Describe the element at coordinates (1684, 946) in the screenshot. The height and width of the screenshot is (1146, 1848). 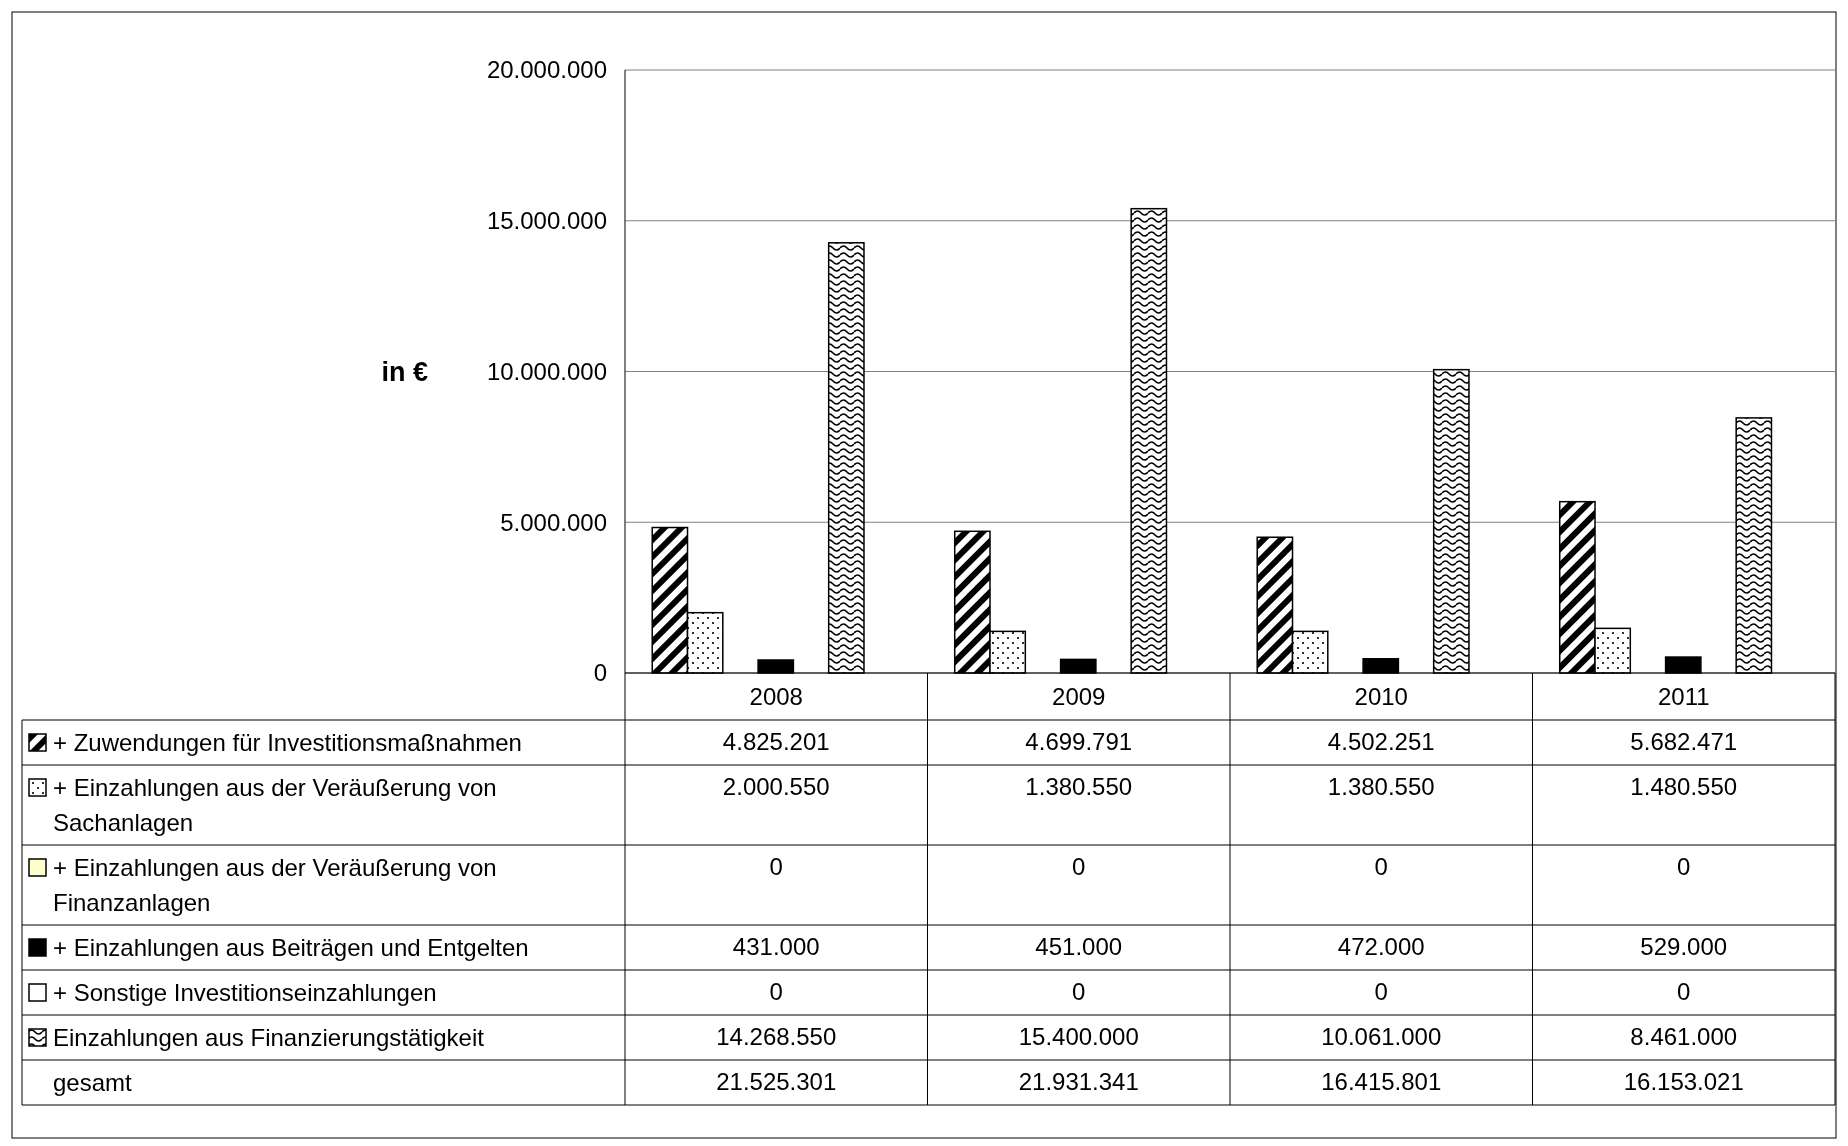
I see `data-label: 529.000` at that location.